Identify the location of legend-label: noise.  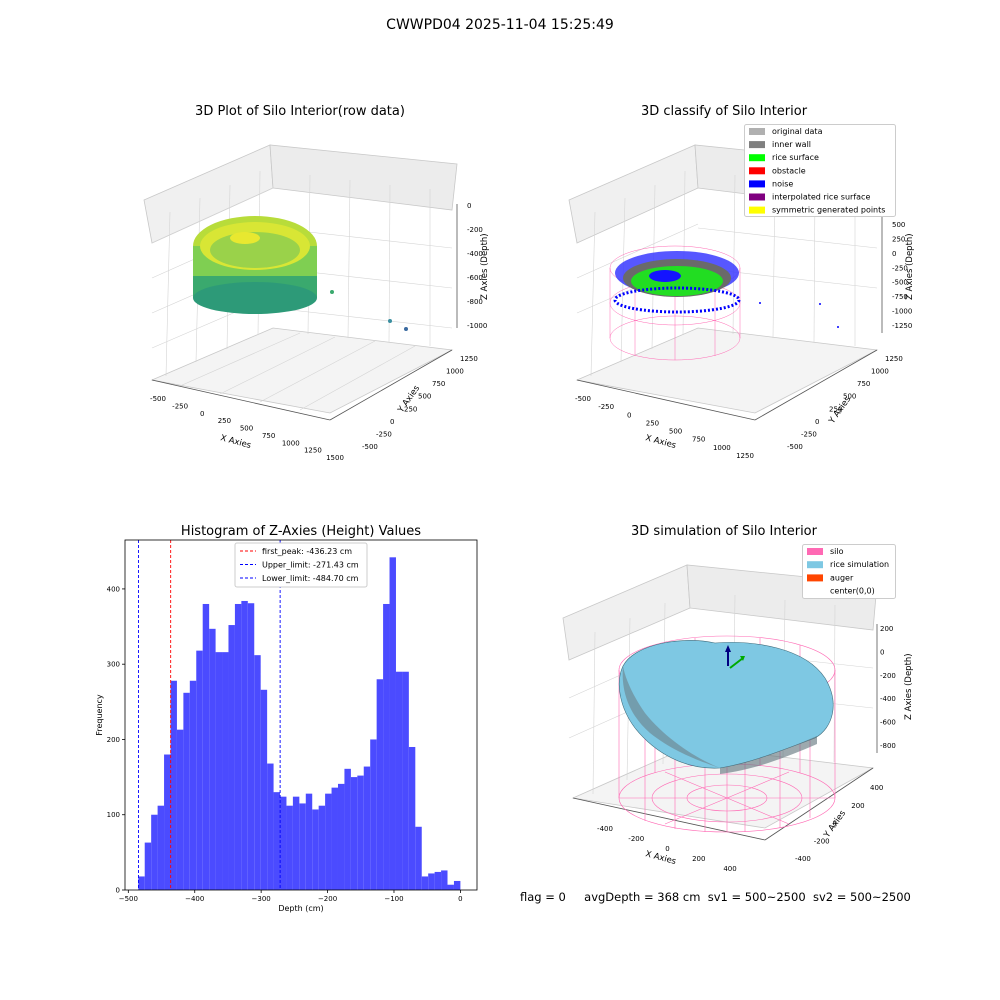
(782, 183).